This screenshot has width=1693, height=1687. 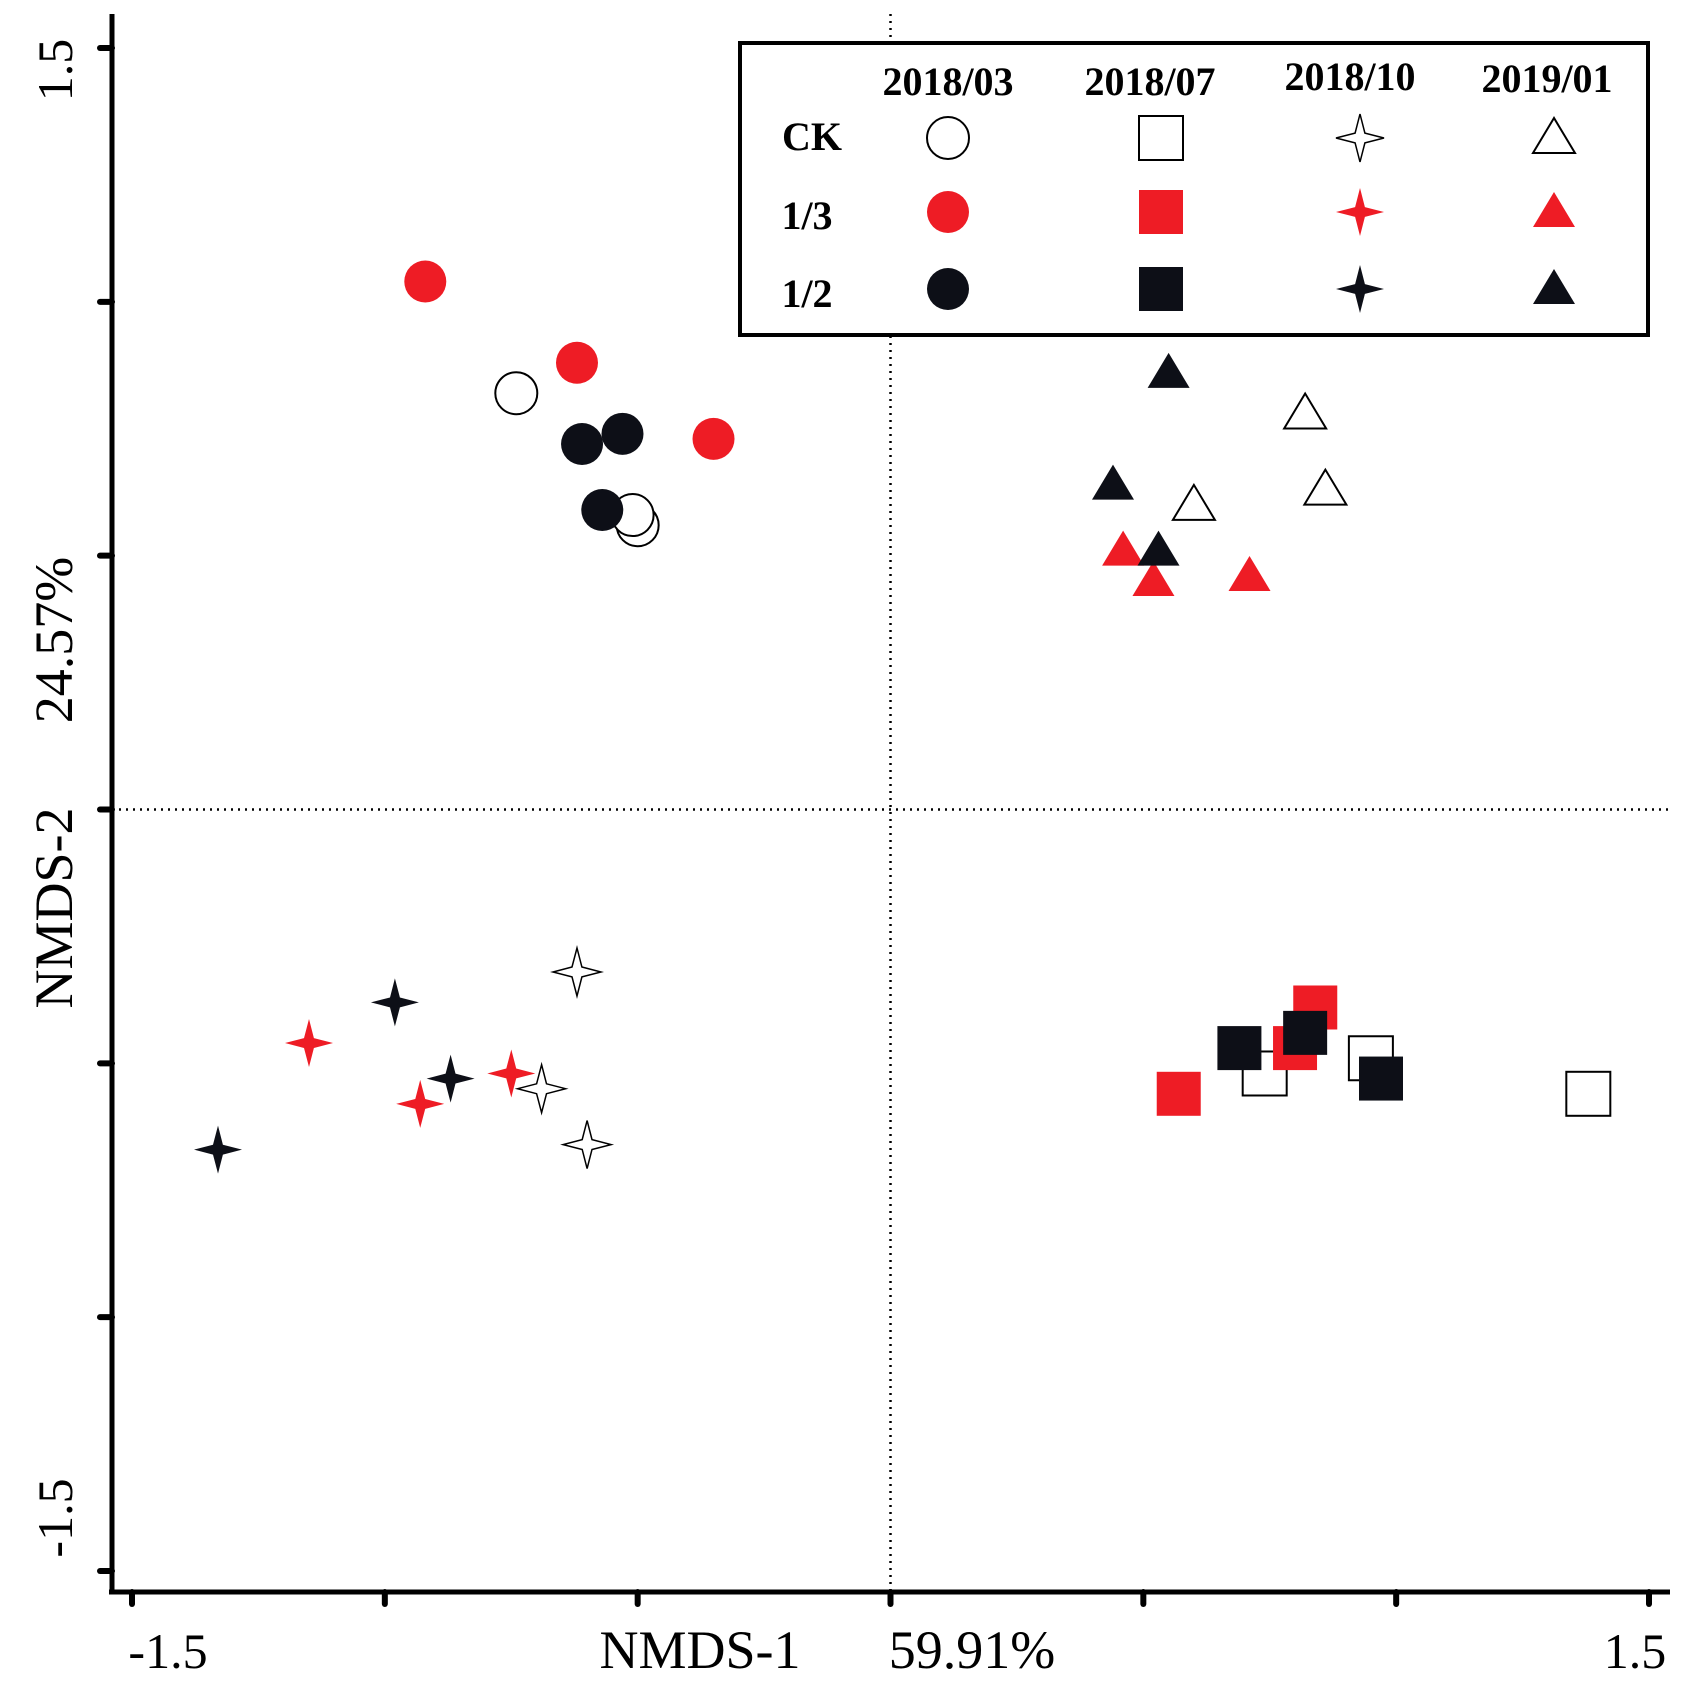 What do you see at coordinates (806, 293) in the screenshot?
I see `legend-row-1-2: 1/2` at bounding box center [806, 293].